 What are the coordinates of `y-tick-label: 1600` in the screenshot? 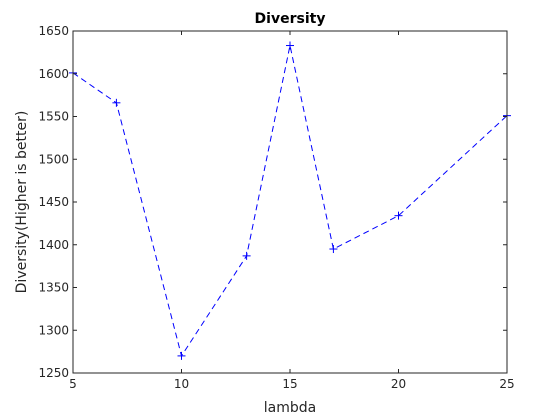 It's located at (53, 74).